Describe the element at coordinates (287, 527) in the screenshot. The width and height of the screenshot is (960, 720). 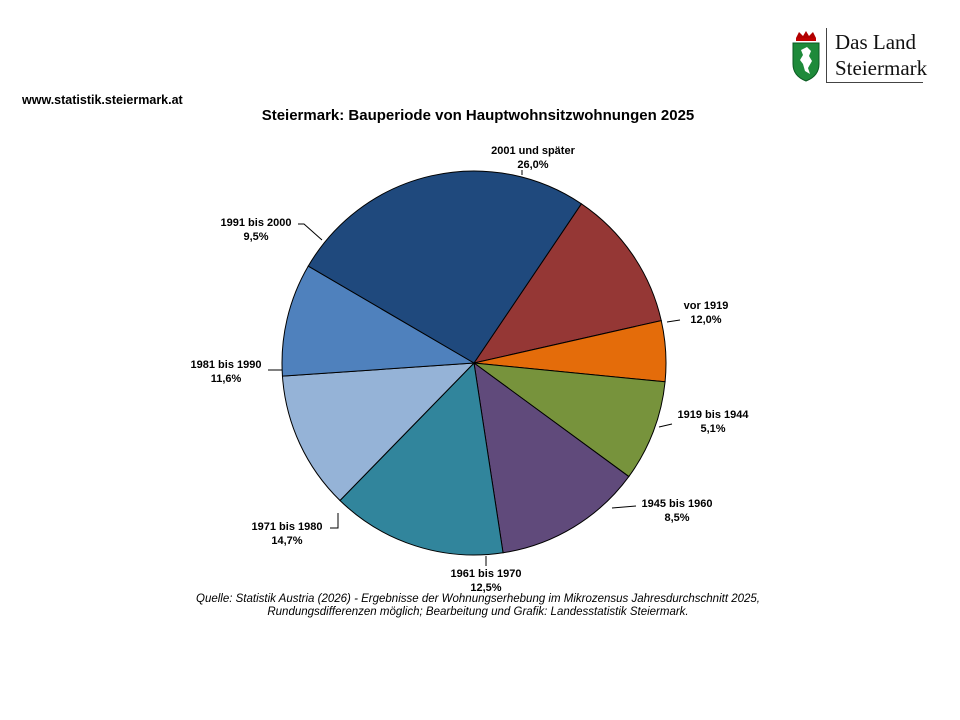
I see `slice-label-5: 1971 bis 1980` at that location.